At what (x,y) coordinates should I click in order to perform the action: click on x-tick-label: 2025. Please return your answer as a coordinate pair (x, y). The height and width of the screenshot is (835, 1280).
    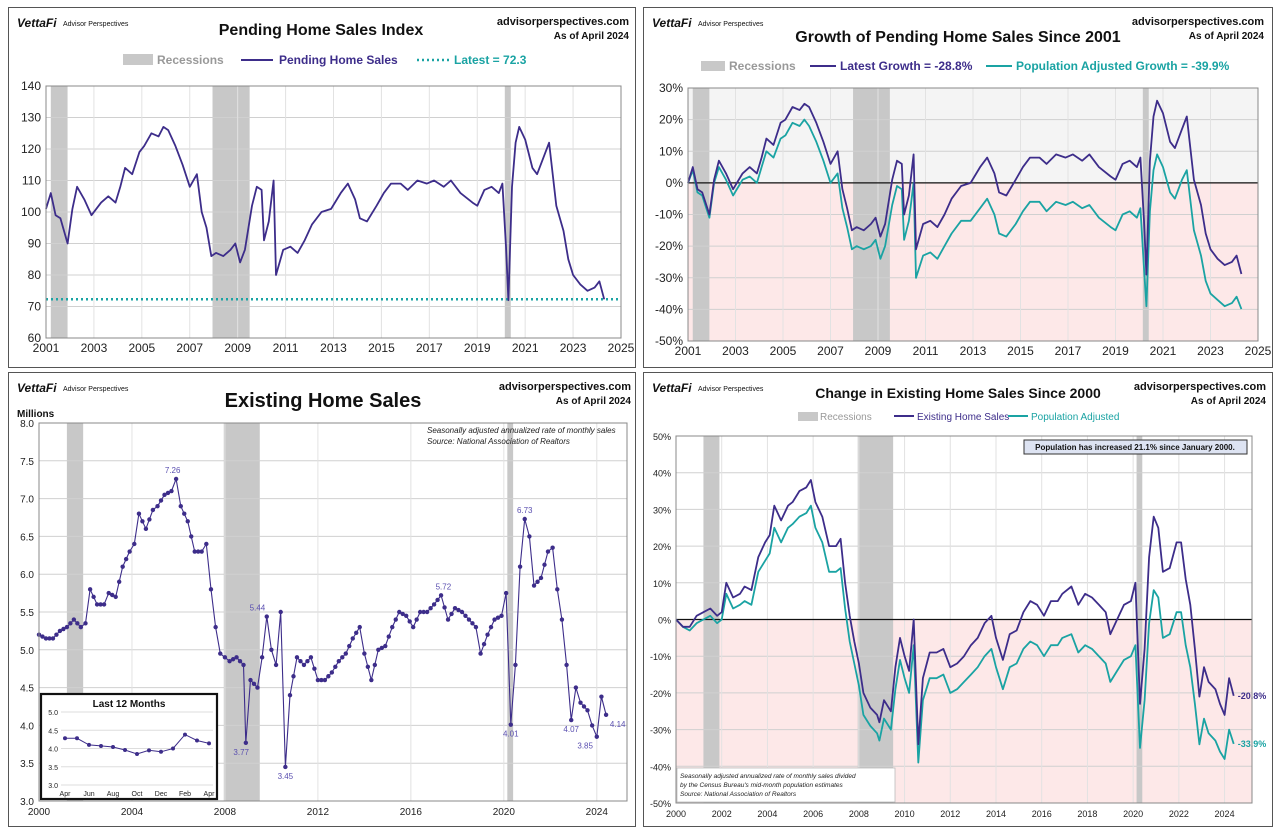
    Looking at the image, I should click on (621, 348).